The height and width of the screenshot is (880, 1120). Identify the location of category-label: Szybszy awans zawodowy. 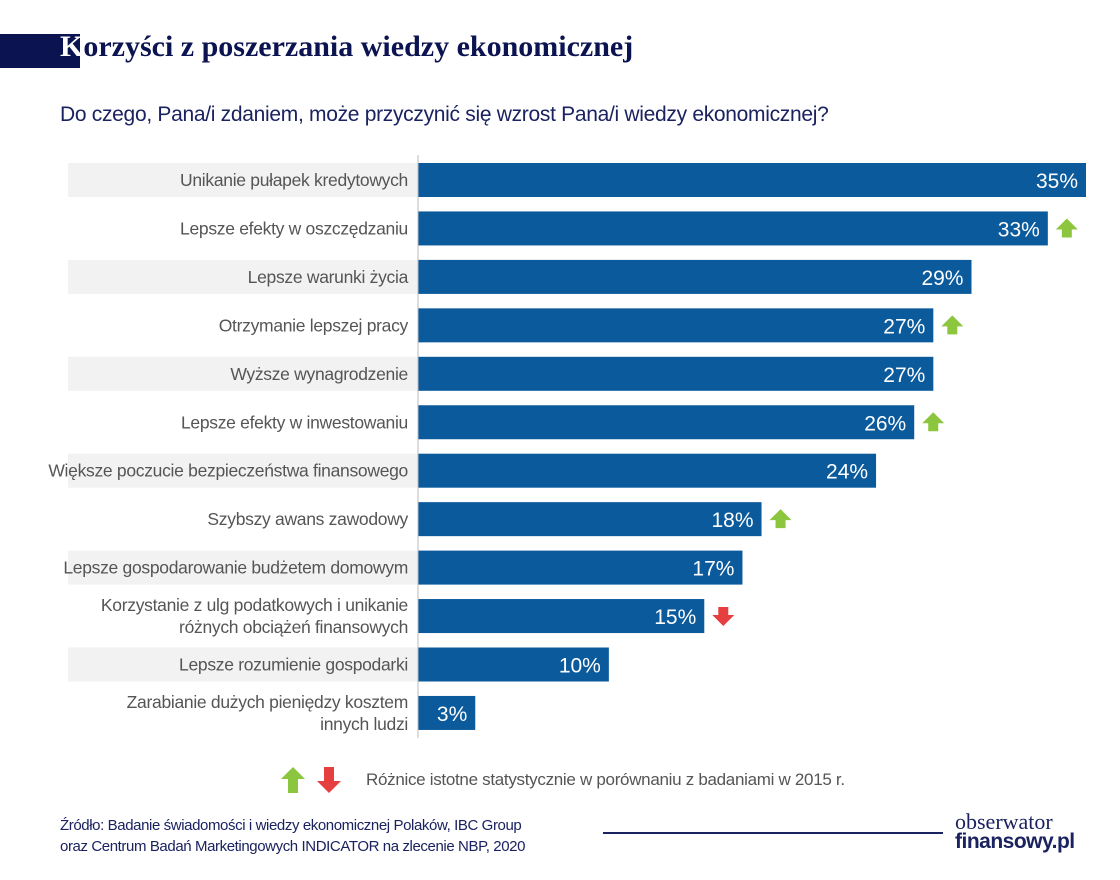
(307, 519).